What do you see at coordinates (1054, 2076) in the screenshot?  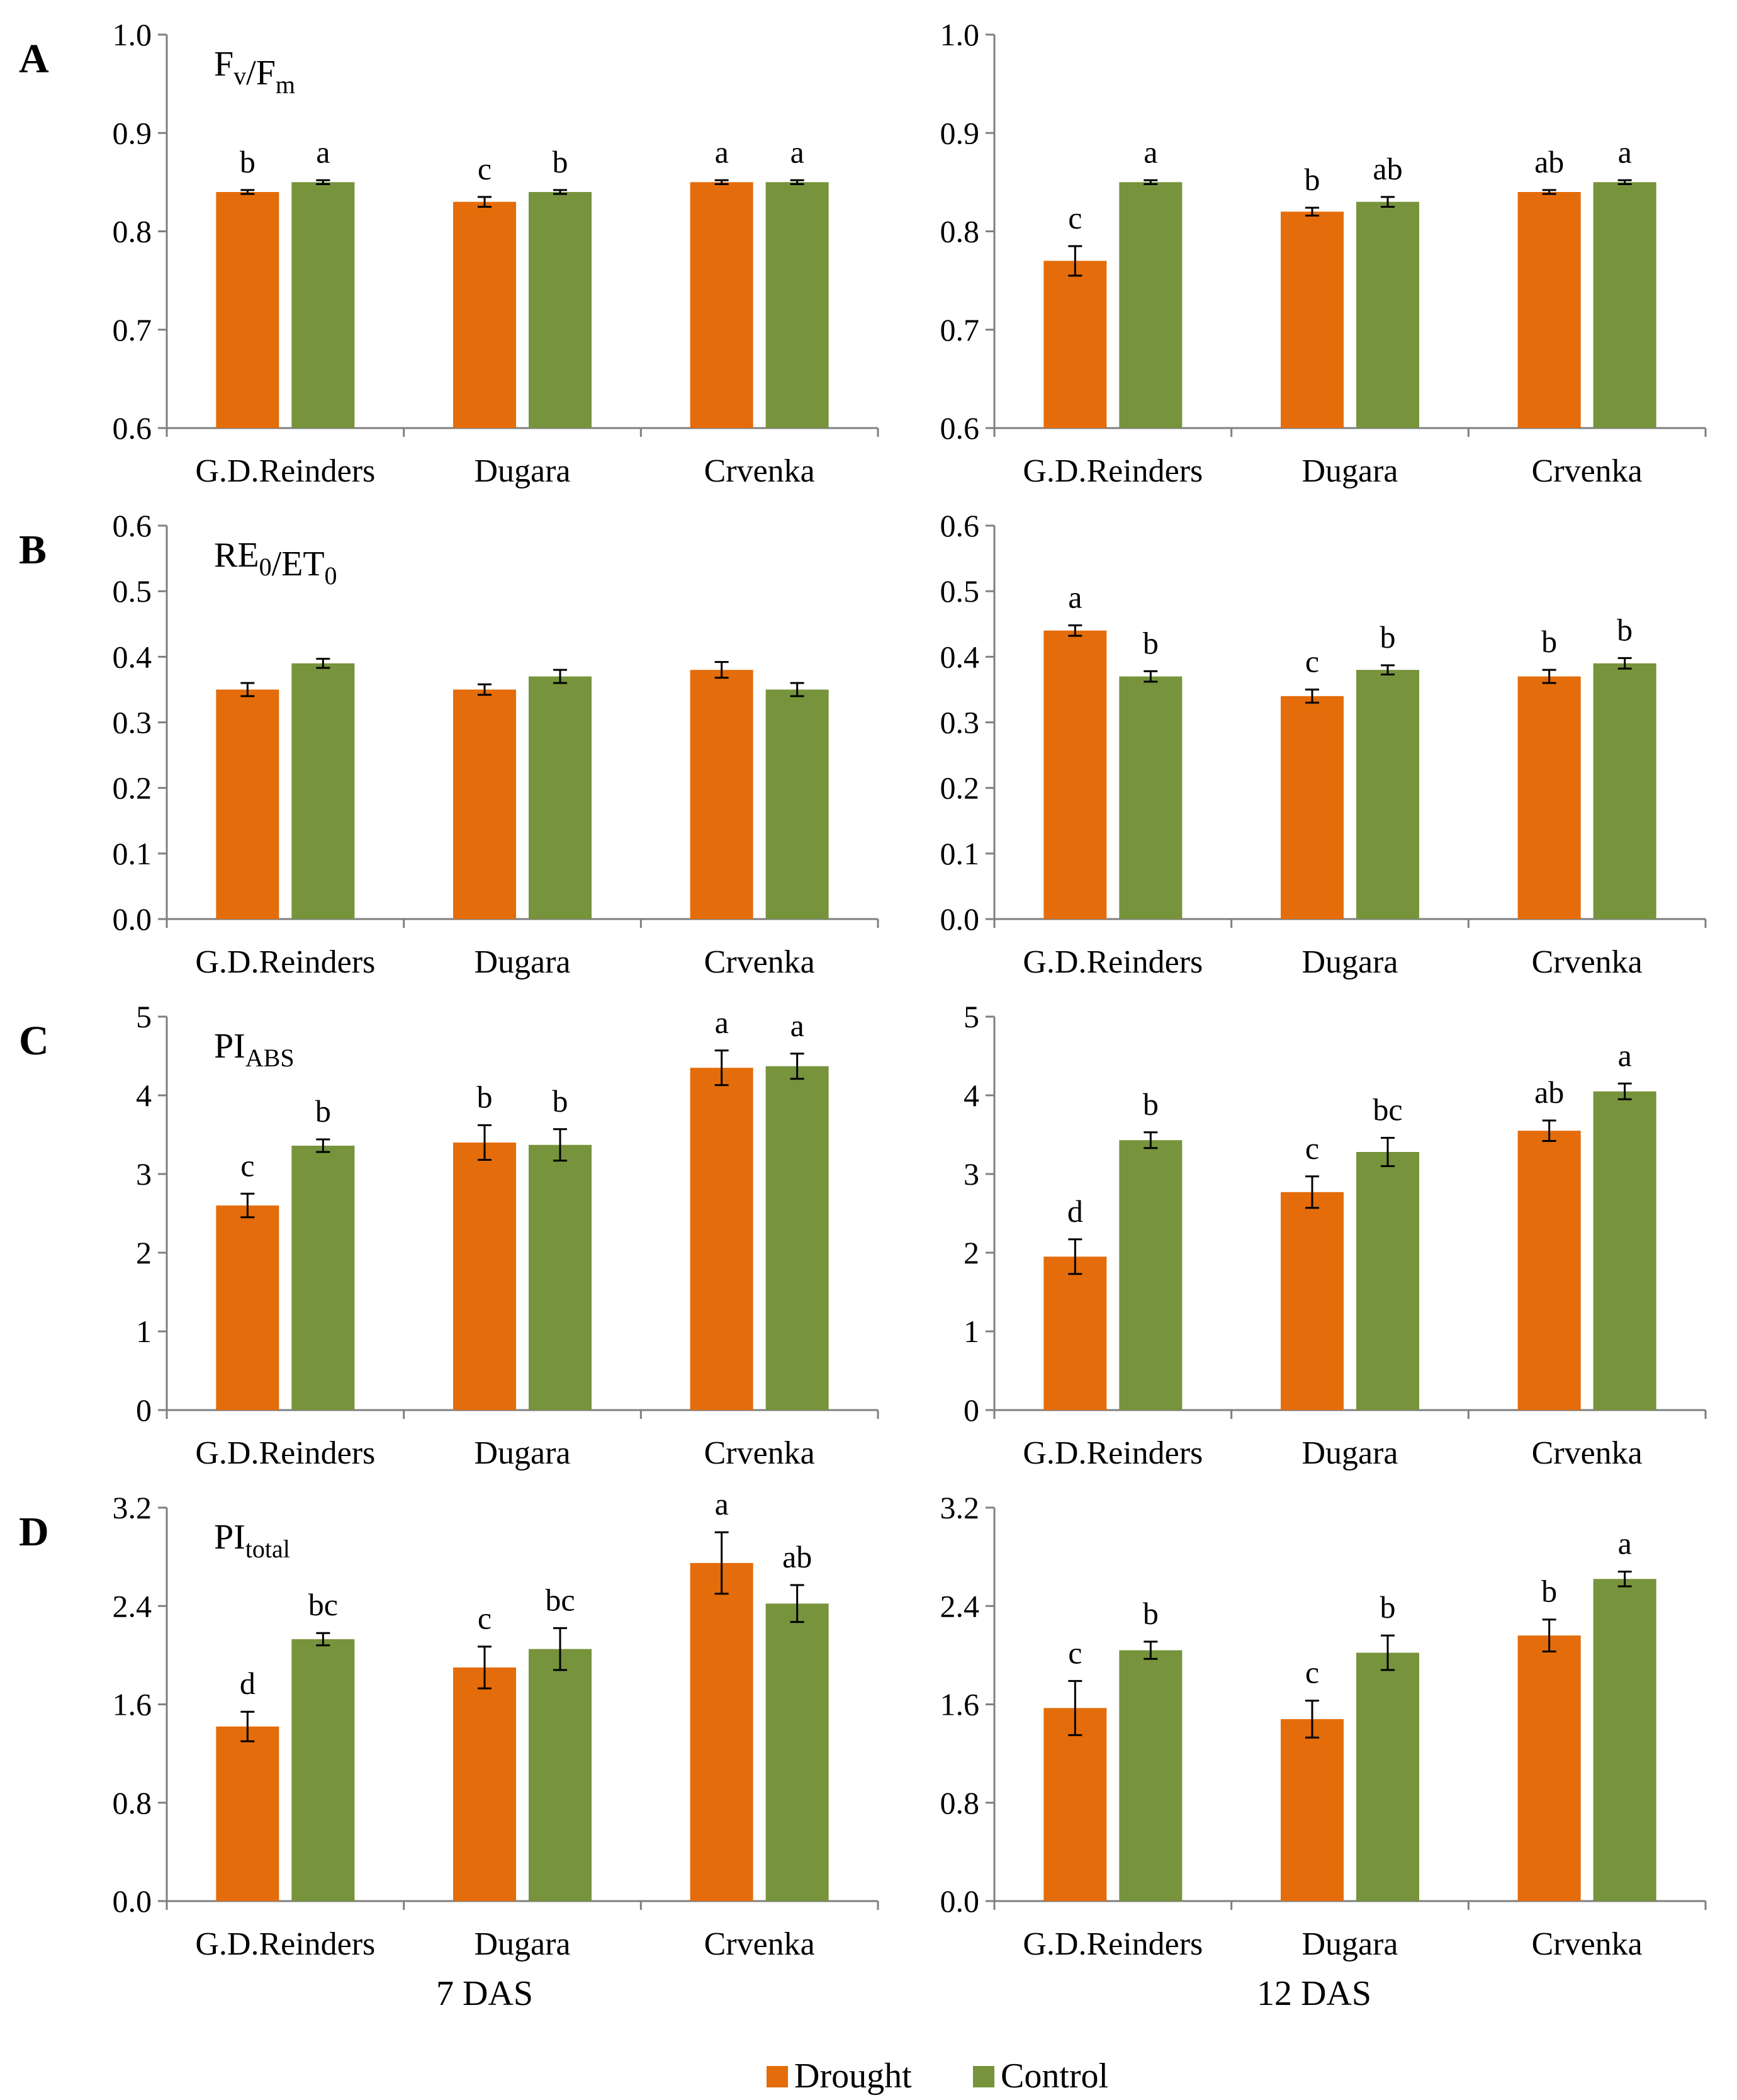 I see `legend-label-control: Control` at bounding box center [1054, 2076].